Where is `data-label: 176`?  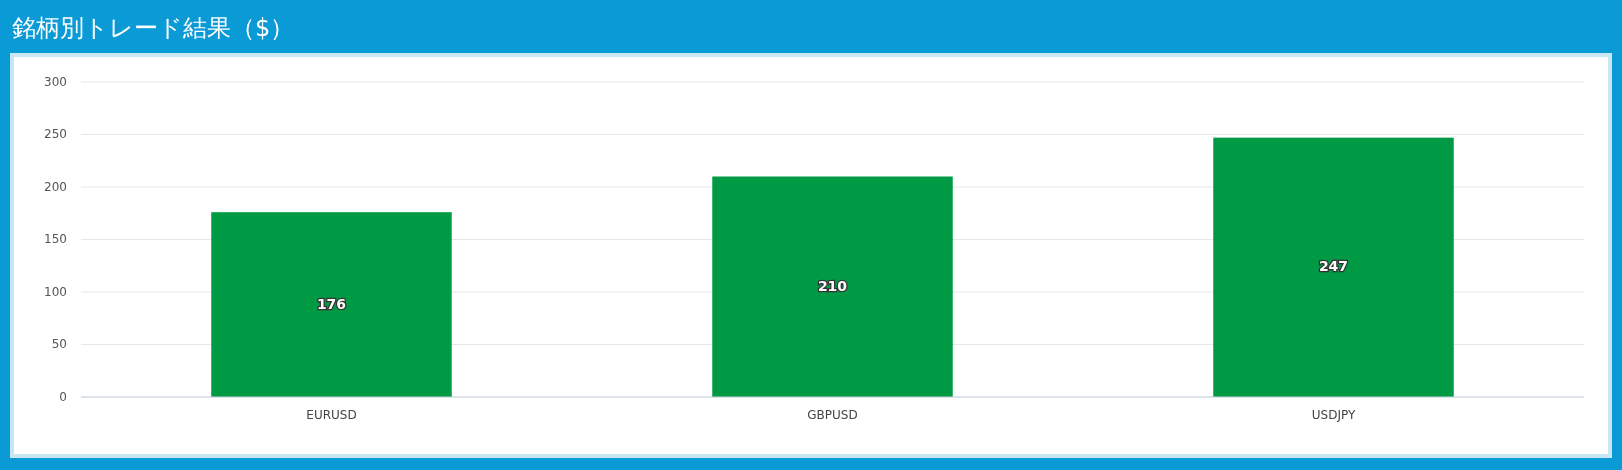 data-label: 176 is located at coordinates (331, 303).